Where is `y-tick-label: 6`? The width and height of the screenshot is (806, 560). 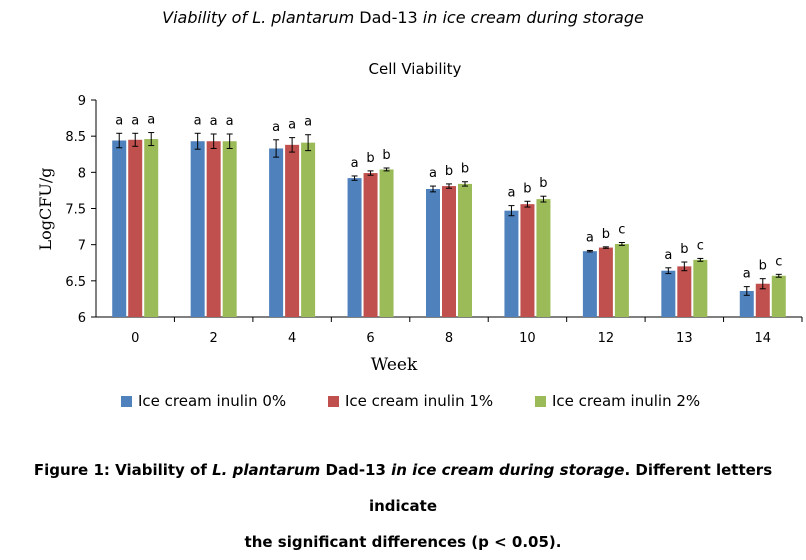 y-tick-label: 6 is located at coordinates (82, 318).